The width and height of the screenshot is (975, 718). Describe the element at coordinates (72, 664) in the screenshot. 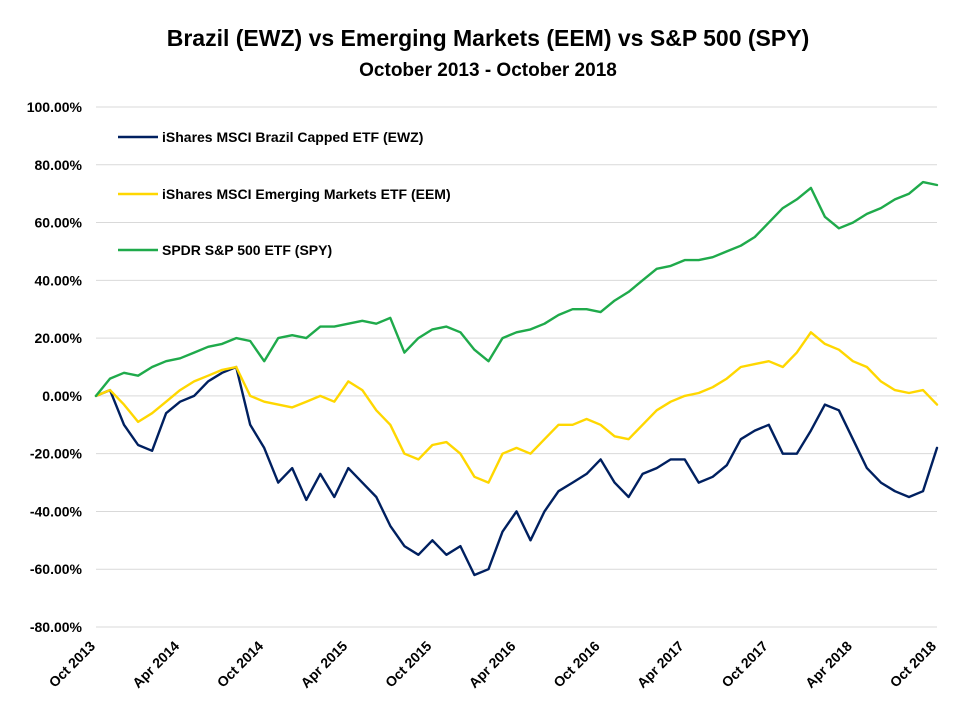

I see `x-tick-label: Oct 2013` at that location.